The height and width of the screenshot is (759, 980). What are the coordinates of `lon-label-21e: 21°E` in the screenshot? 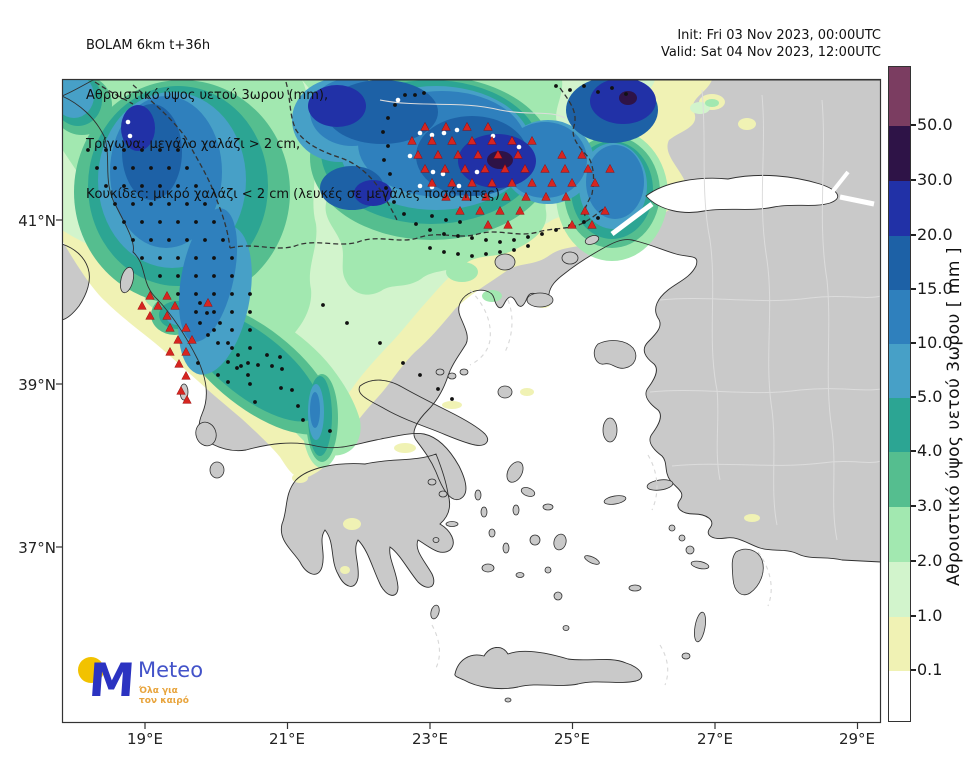 It's located at (287, 739).